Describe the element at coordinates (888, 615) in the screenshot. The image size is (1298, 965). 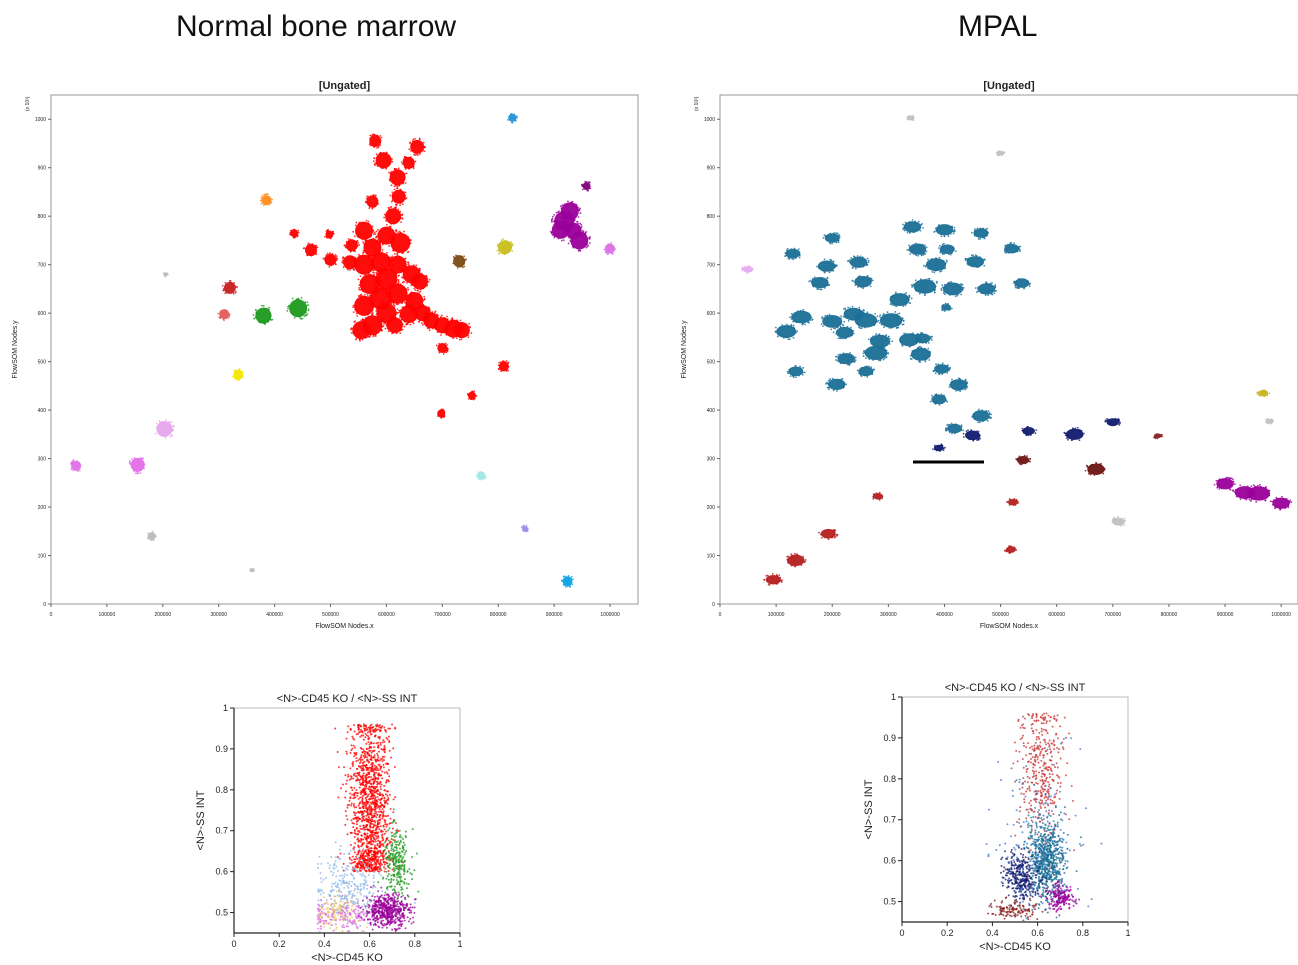
I see `x-tick-label: 300000` at that location.